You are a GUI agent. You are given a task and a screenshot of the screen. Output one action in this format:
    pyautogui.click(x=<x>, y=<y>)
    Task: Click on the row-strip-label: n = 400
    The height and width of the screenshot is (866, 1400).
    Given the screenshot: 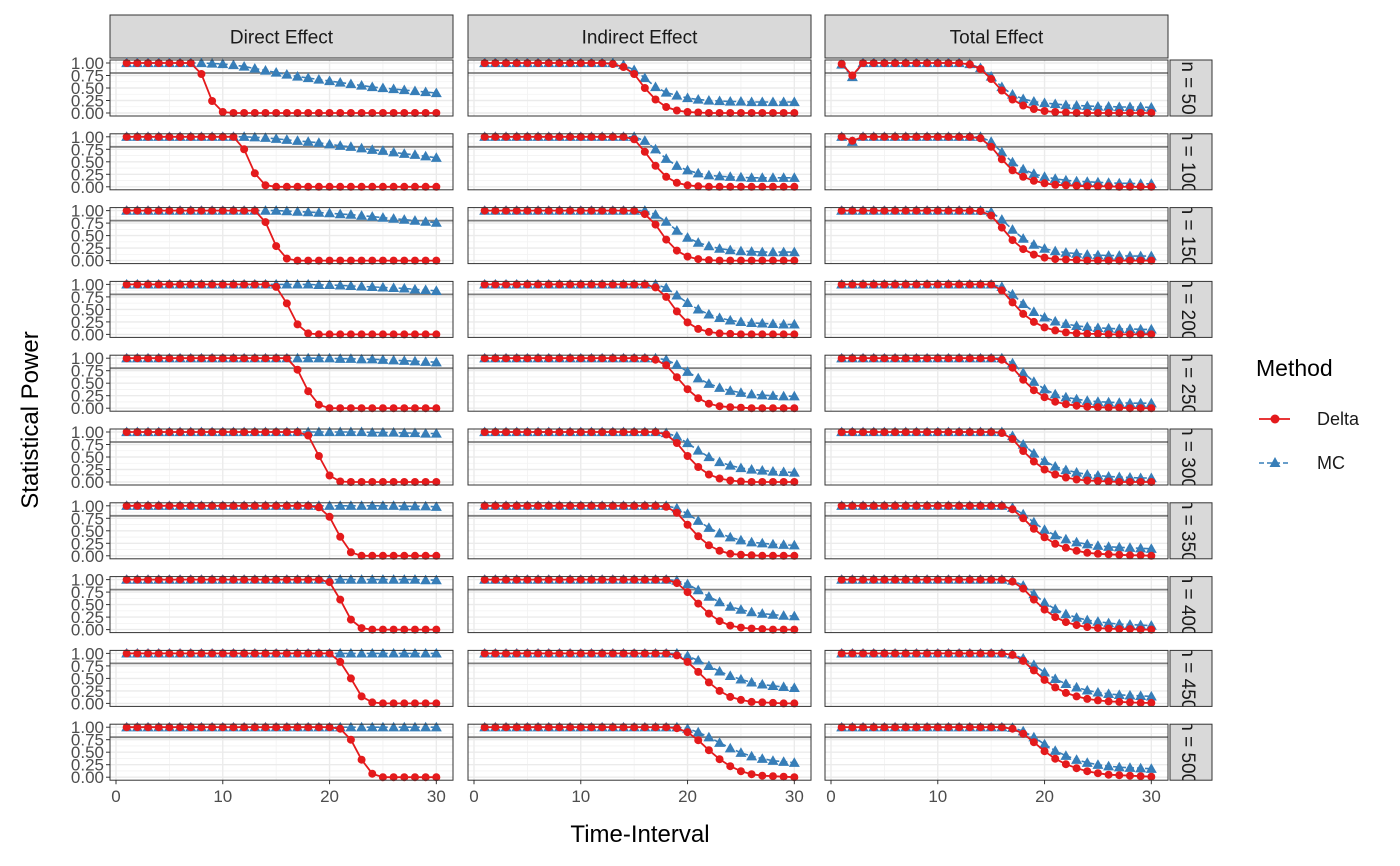 What is the action you would take?
    pyautogui.click(x=1187, y=605)
    